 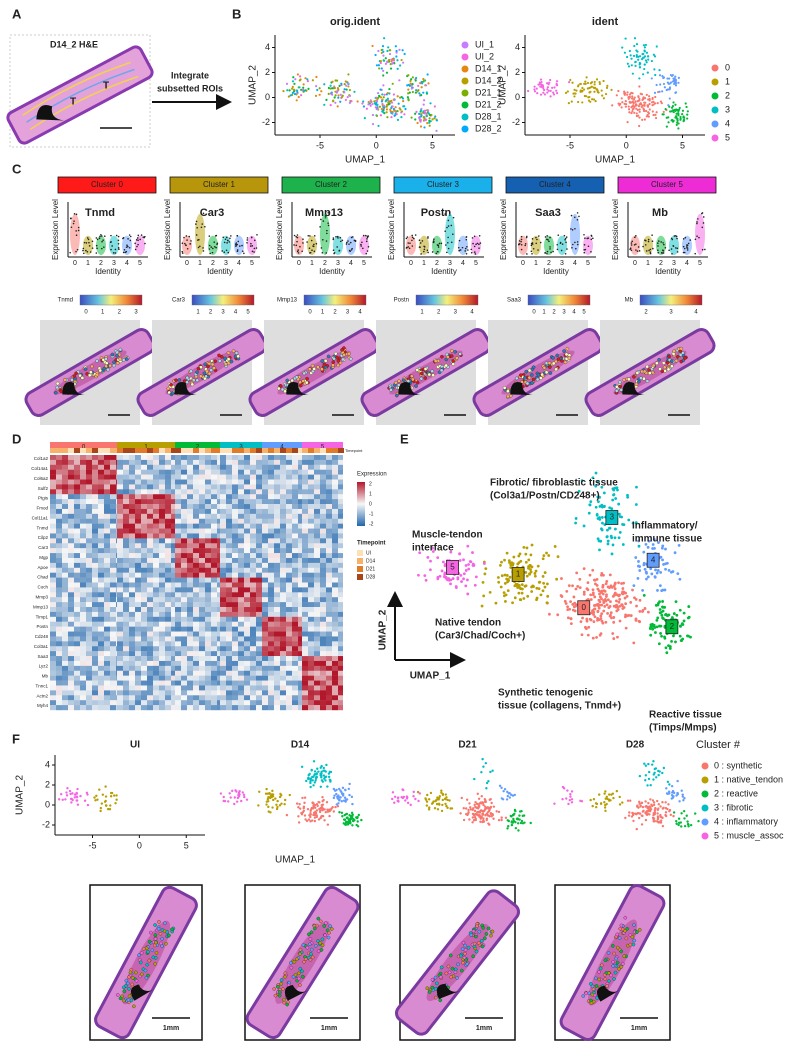 What do you see at coordinates (443, 184) in the screenshot?
I see `cluster-header-label: Cluster 3` at bounding box center [443, 184].